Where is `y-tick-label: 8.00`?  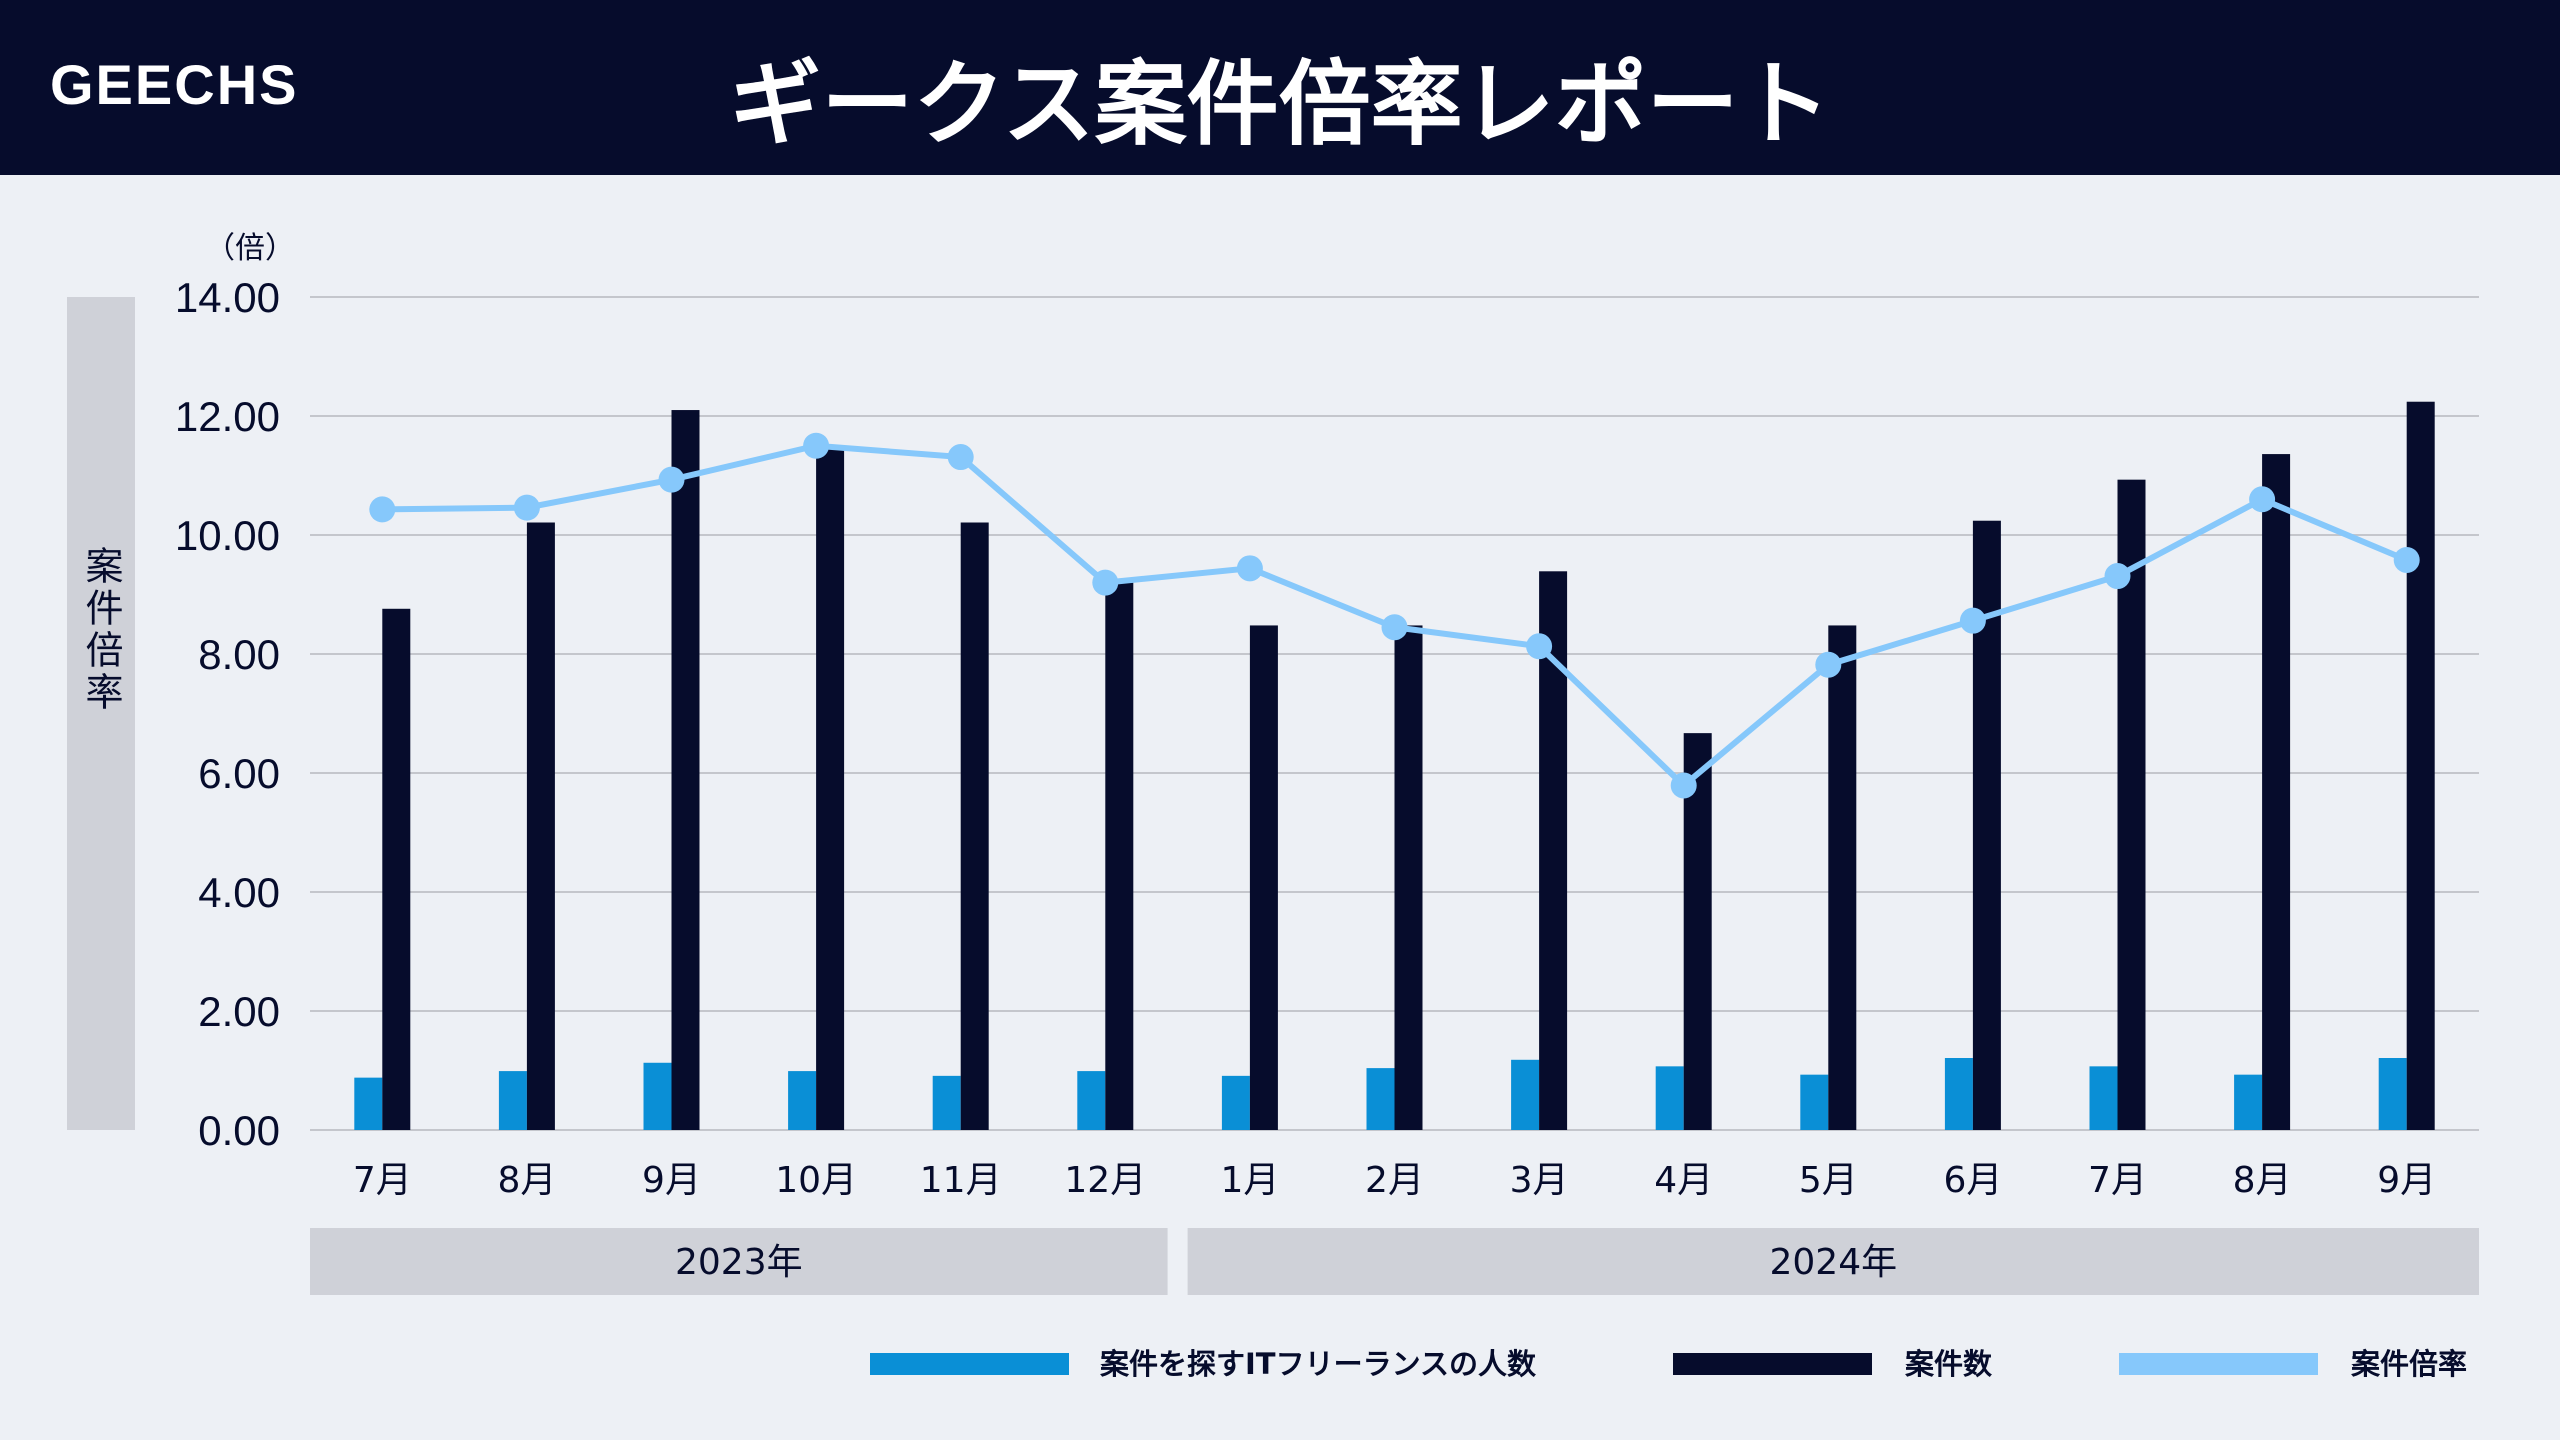 y-tick-label: 8.00 is located at coordinates (239, 654).